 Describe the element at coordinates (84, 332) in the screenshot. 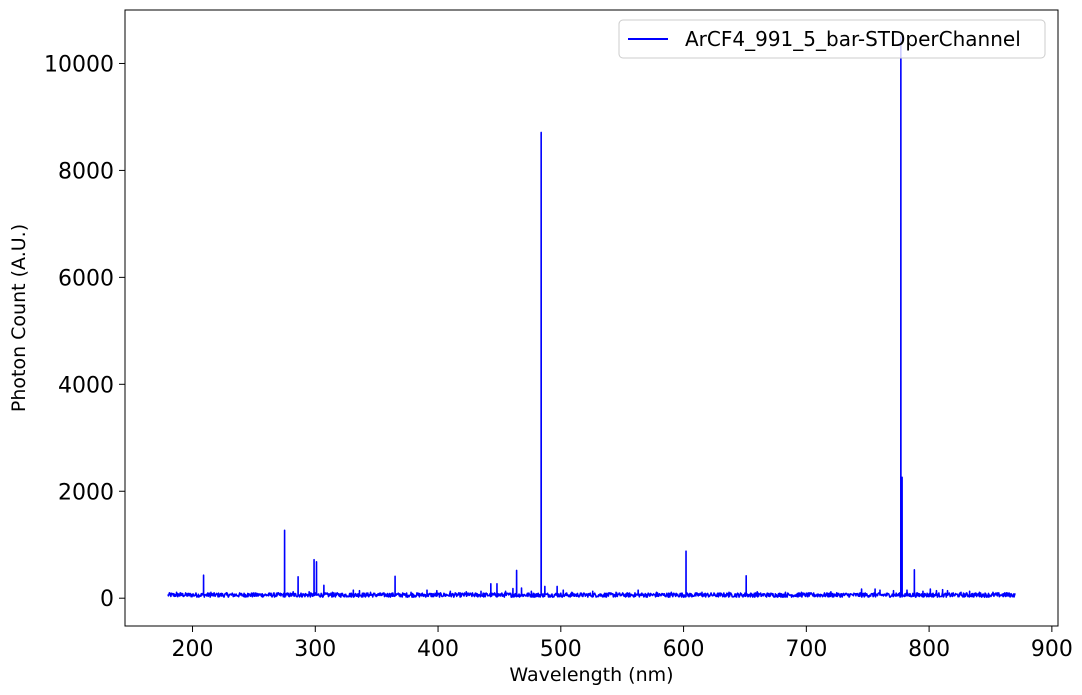

I see `y-axis: 0 2000 4000 6000 8000 10000` at that location.